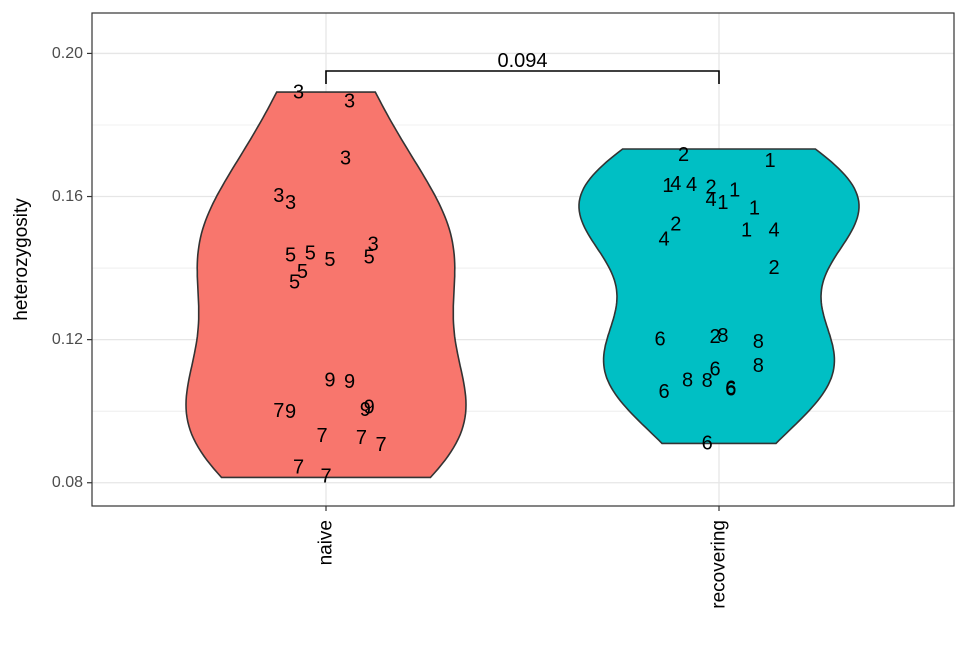  I want to click on y-tick-label: 0.16, so click(67, 196).